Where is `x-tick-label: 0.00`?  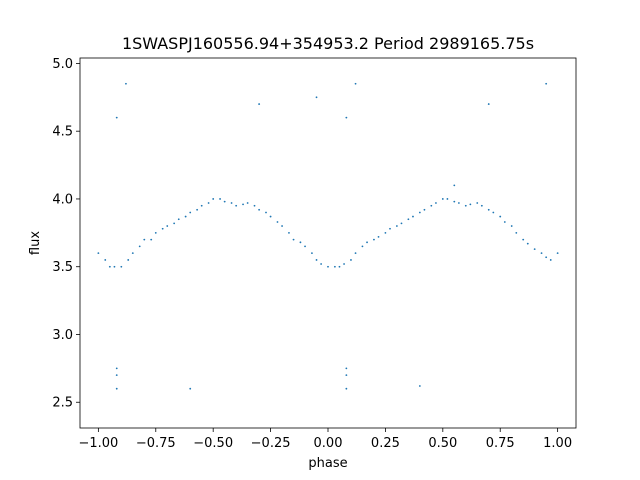
x-tick-label: 0.00 is located at coordinates (328, 443).